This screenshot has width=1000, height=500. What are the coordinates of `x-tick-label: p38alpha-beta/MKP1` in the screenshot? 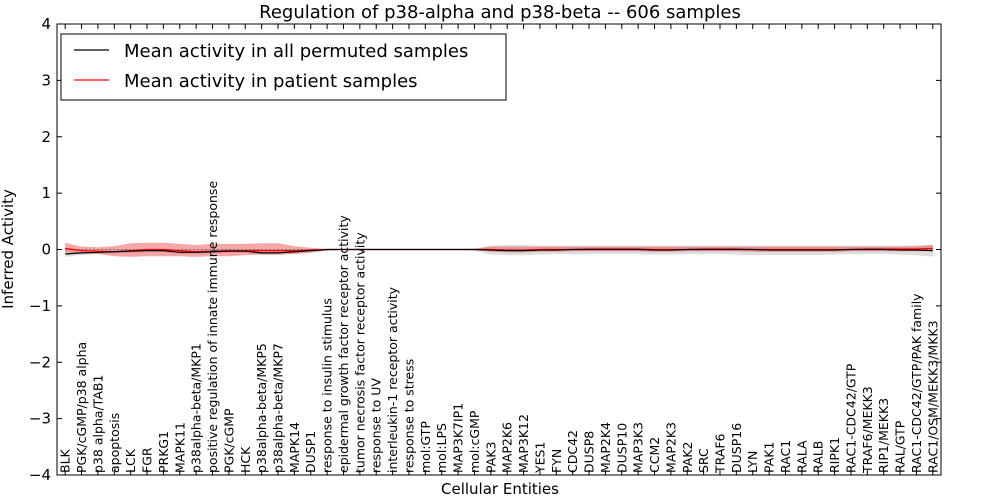 It's located at (196, 408).